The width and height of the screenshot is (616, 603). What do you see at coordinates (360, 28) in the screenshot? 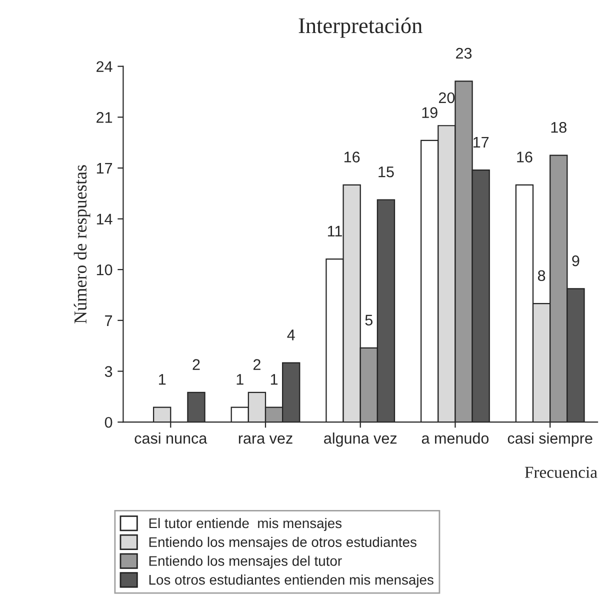
I see `chart-title: Interpretación` at bounding box center [360, 28].